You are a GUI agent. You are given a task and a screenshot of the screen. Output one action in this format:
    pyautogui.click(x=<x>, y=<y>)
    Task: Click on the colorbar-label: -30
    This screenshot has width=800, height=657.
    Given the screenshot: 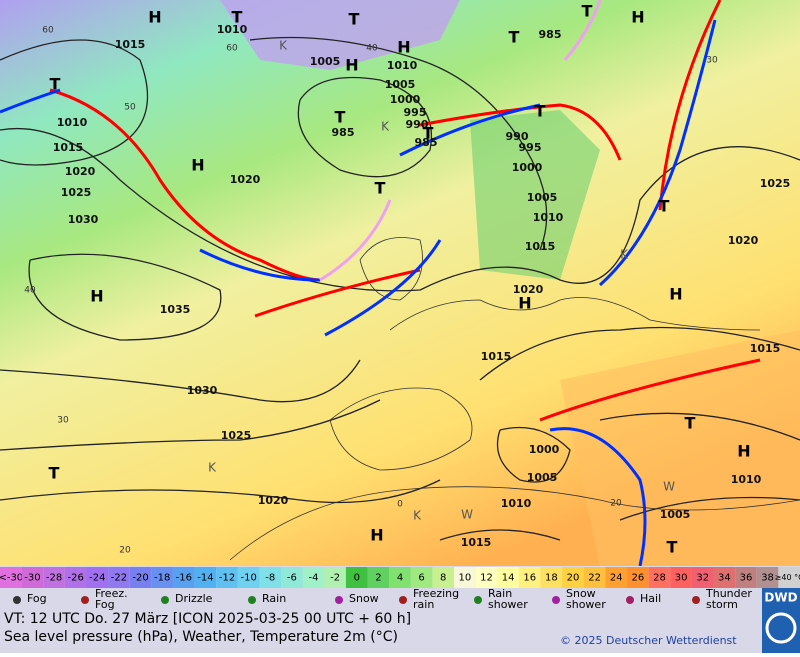 What is the action you would take?
    pyautogui.click(x=32, y=578)
    